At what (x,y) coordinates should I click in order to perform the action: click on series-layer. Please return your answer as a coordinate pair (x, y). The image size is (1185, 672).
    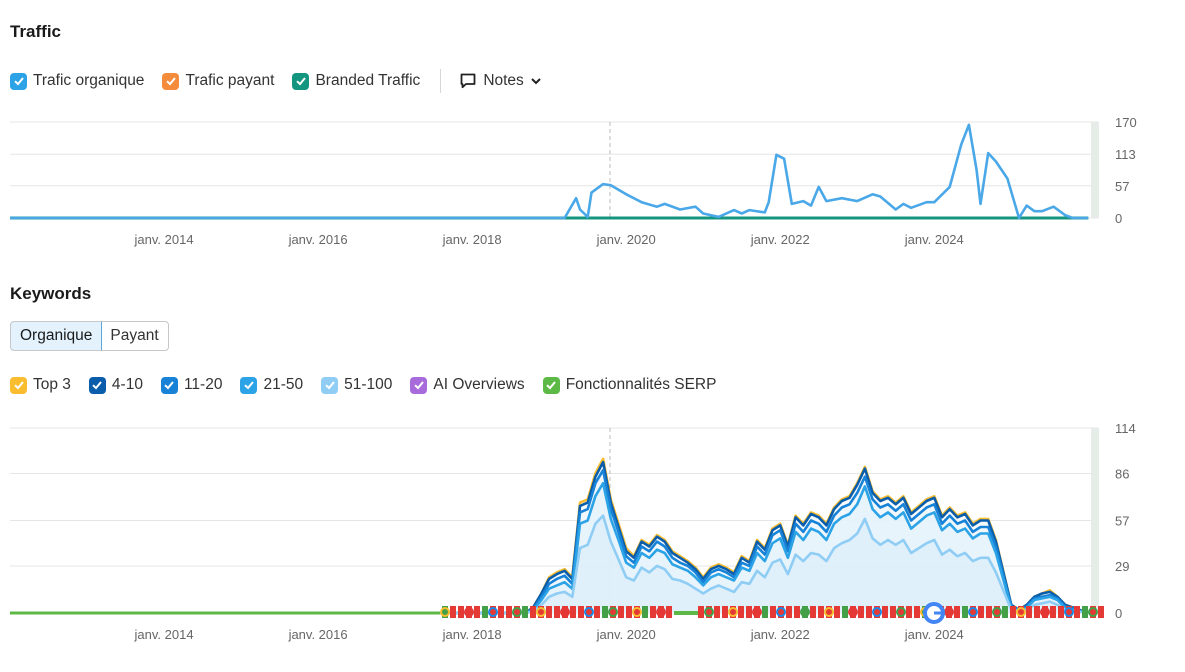
    Looking at the image, I should click on (549, 171).